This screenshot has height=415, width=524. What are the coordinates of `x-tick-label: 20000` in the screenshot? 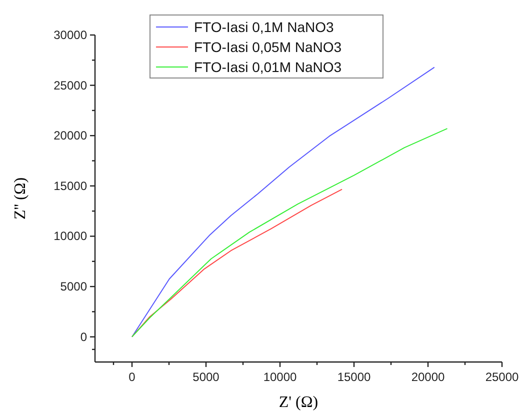 It's located at (428, 377).